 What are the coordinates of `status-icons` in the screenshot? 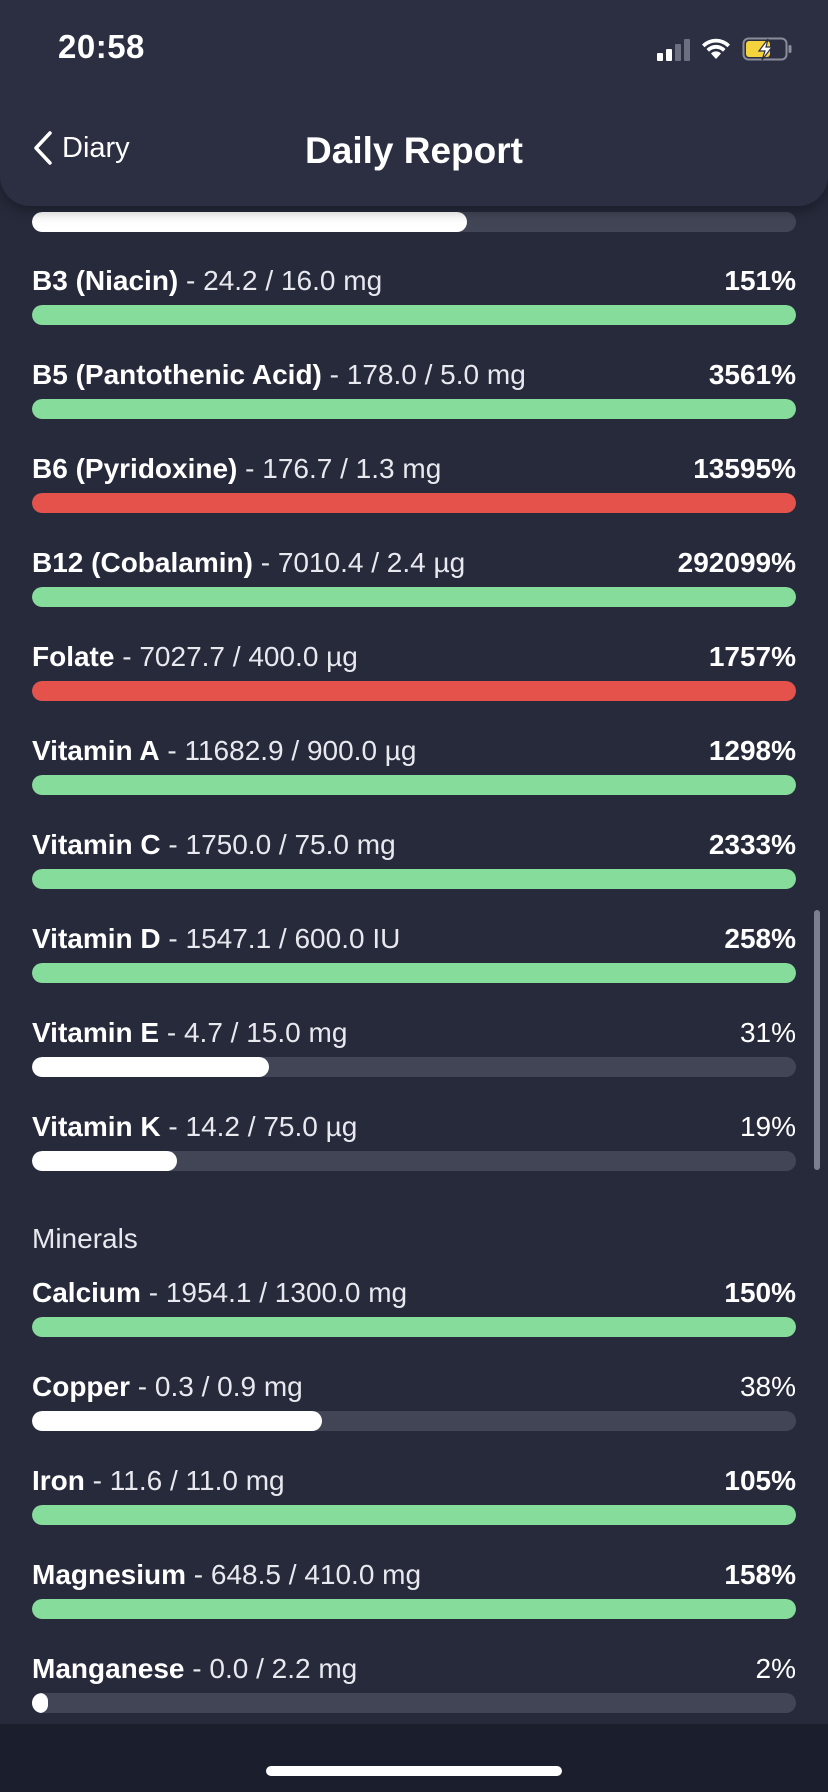 It's located at (725, 49).